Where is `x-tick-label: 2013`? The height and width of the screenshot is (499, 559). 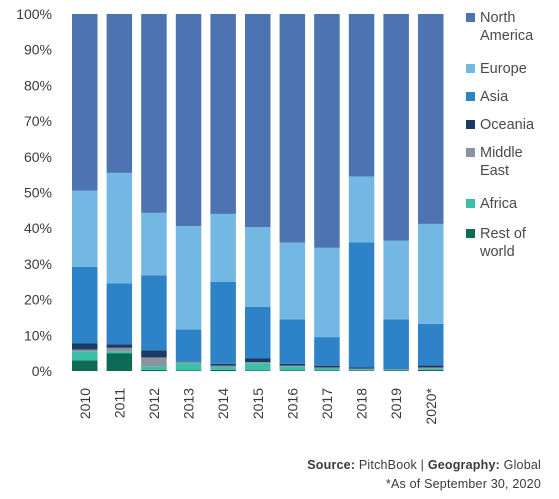 x-tick-label: 2013 is located at coordinates (189, 403).